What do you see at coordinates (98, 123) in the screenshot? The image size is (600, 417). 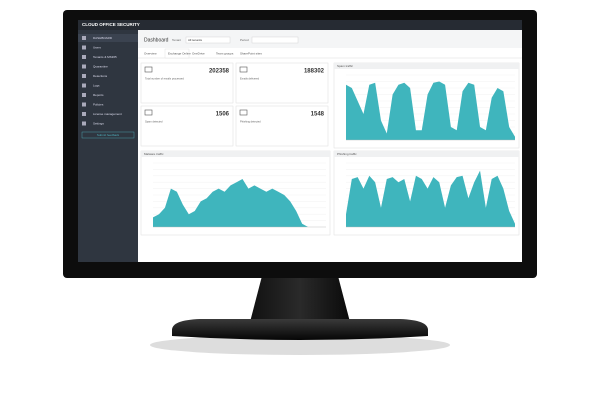 I see `nav-item: Settings` at bounding box center [98, 123].